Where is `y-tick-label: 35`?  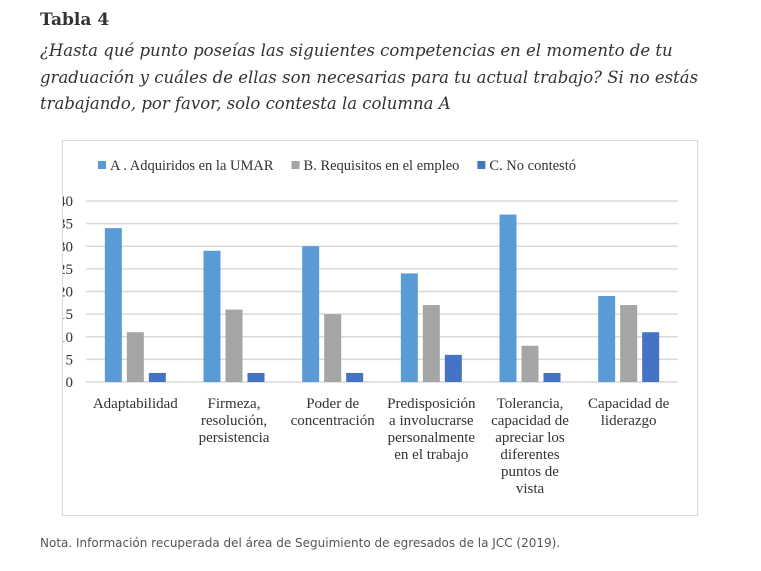
y-tick-label: 35 is located at coordinates (68, 225).